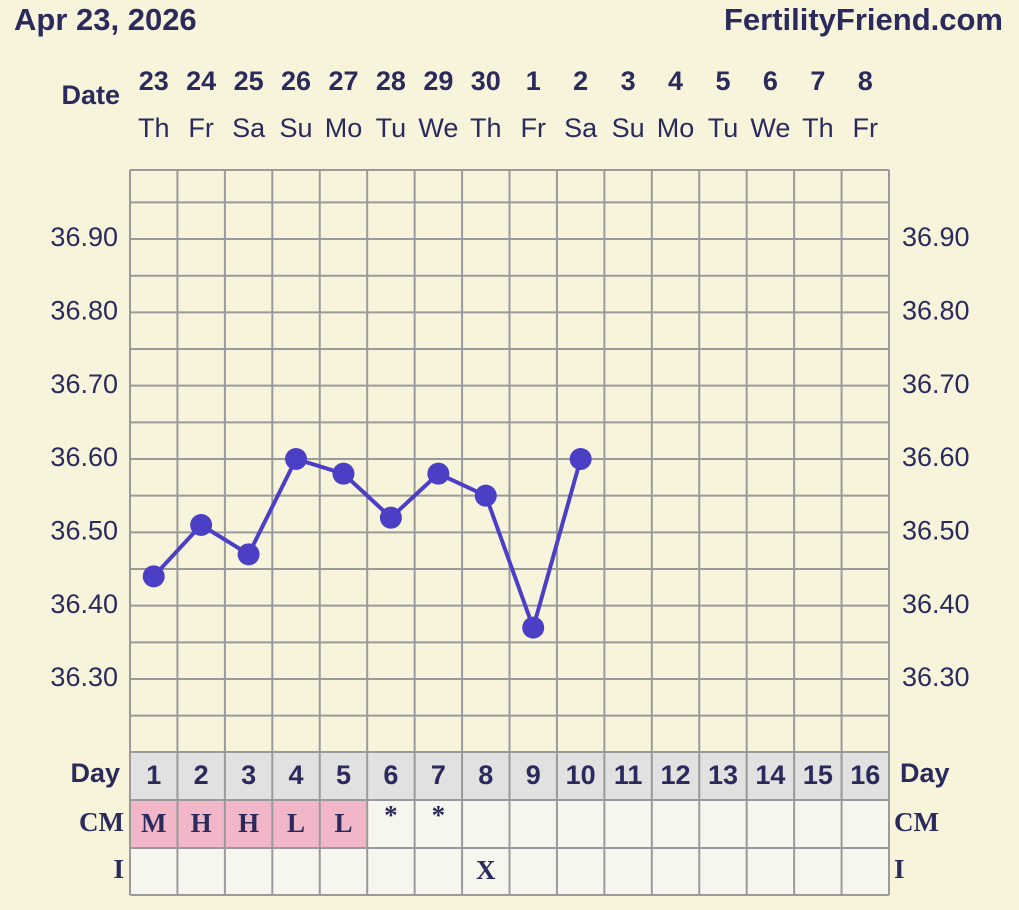 The width and height of the screenshot is (1019, 910). I want to click on intercourse-label: I, so click(899, 869).